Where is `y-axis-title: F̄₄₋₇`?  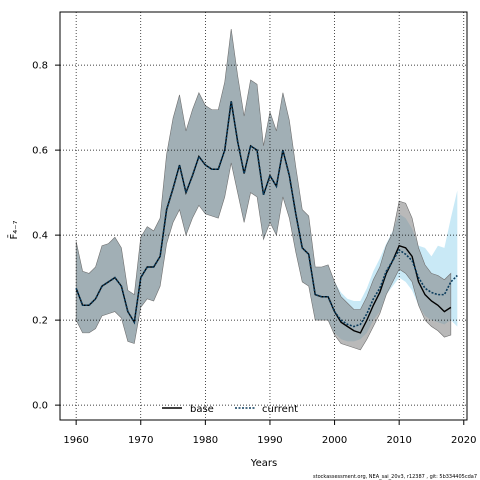 y-axis-title: F̄₄₋₇ is located at coordinates (13, 229).